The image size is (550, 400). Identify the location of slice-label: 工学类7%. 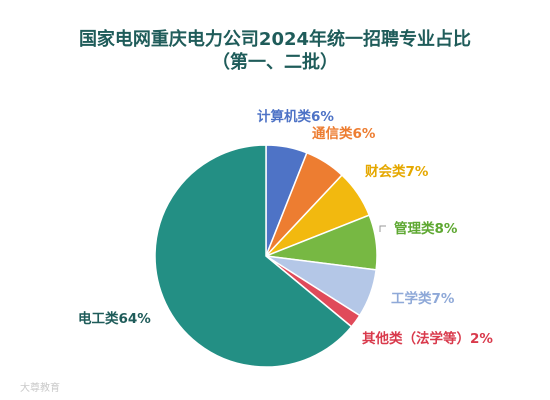
(423, 298).